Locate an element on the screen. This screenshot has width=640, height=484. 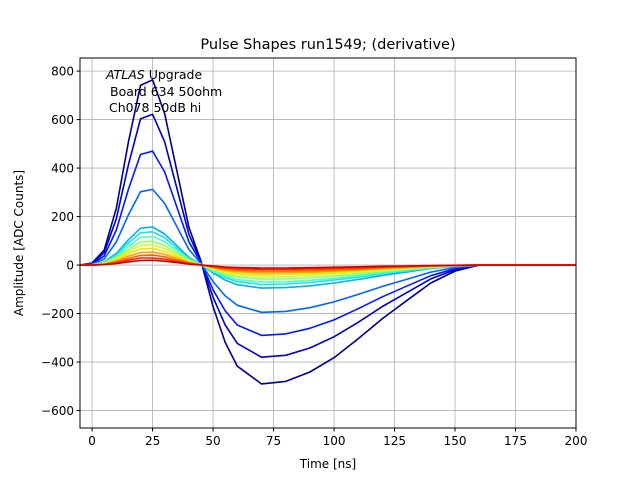
y-axis-label: Amplitude [ADC Counts] is located at coordinates (19, 243).